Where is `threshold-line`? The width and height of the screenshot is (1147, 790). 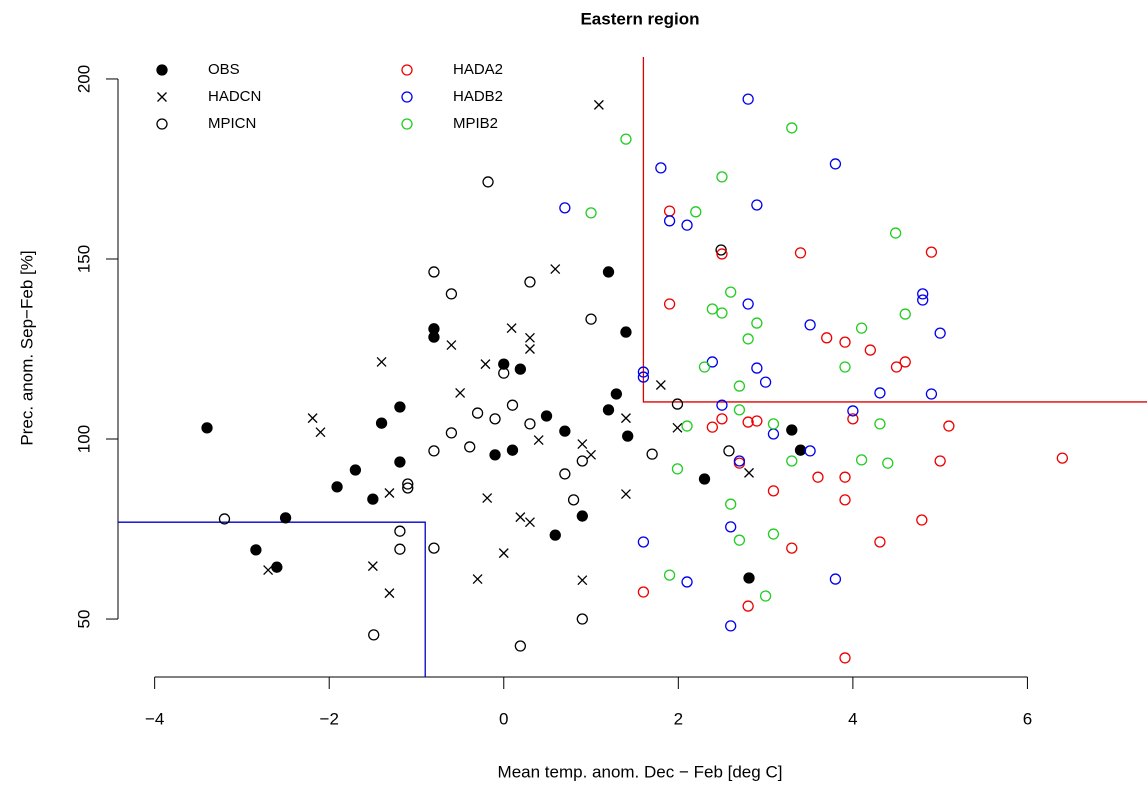
threshold-line is located at coordinates (272, 599).